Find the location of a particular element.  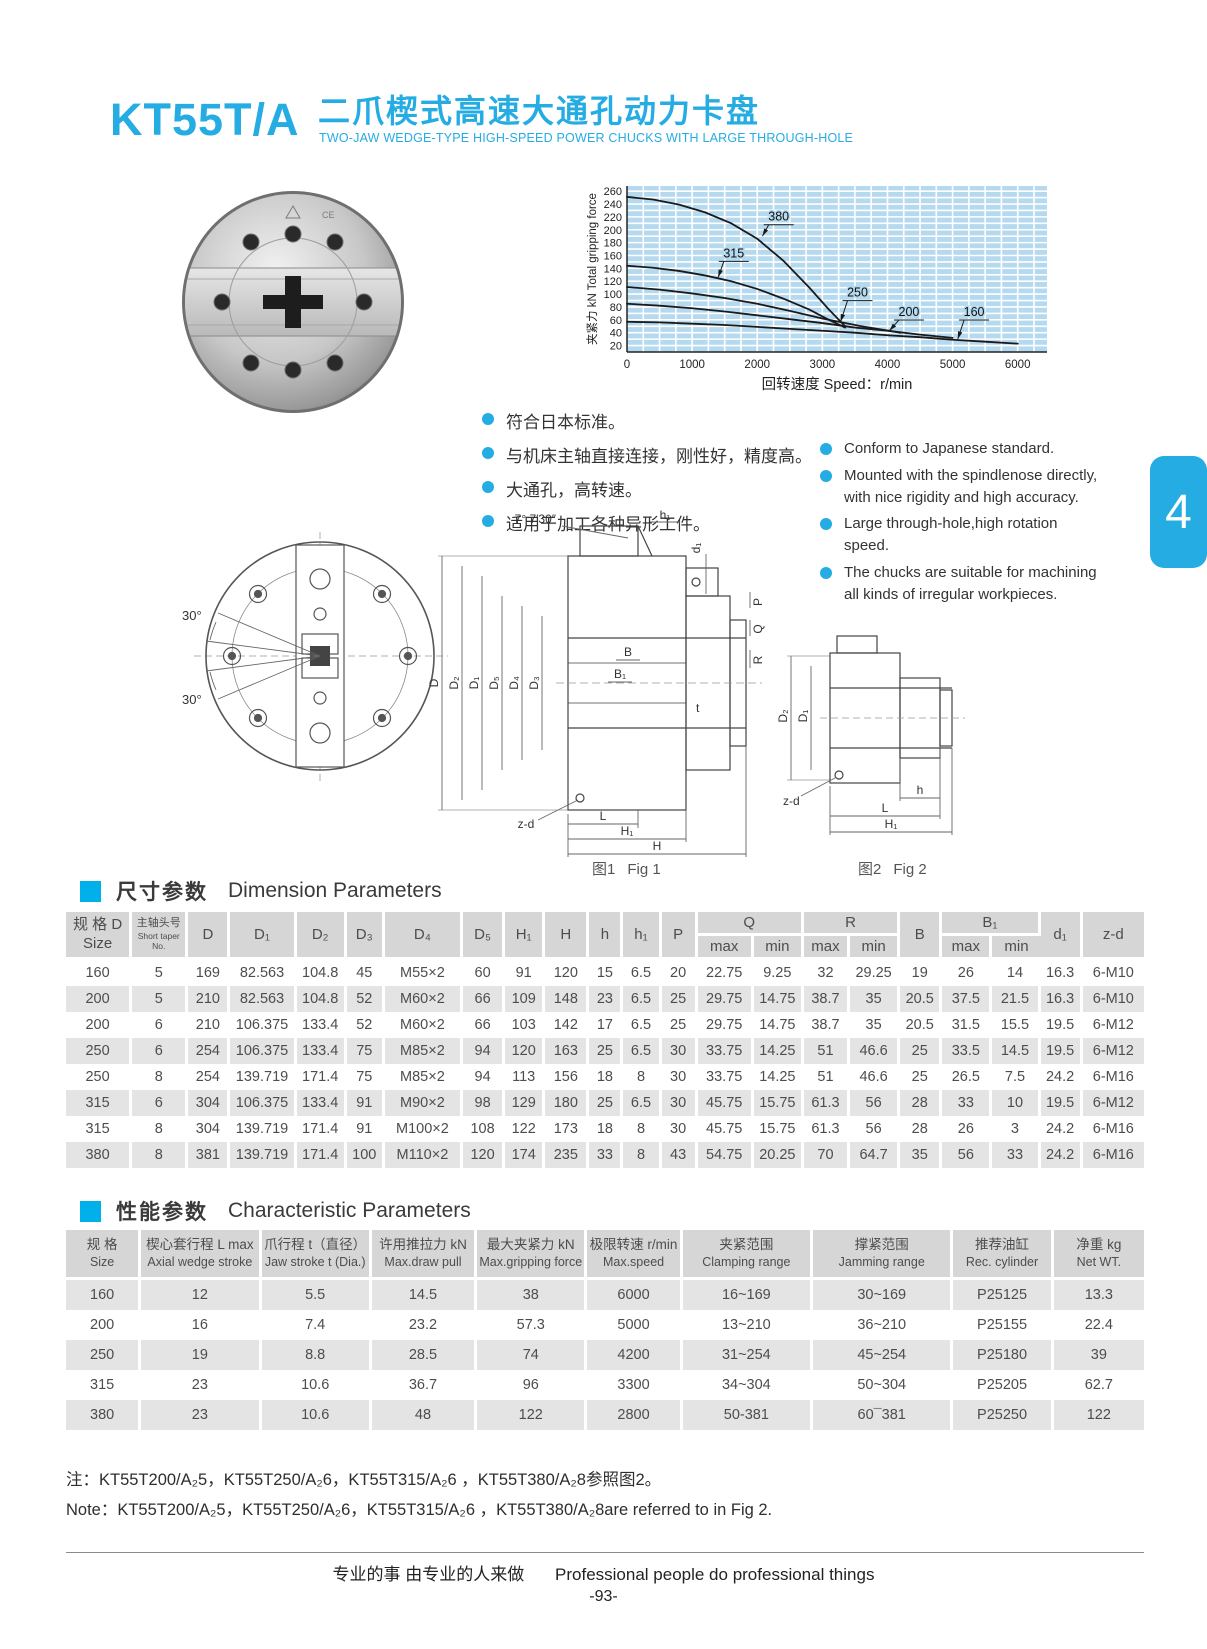

table-cell: 129 is located at coordinates (525, 1103).